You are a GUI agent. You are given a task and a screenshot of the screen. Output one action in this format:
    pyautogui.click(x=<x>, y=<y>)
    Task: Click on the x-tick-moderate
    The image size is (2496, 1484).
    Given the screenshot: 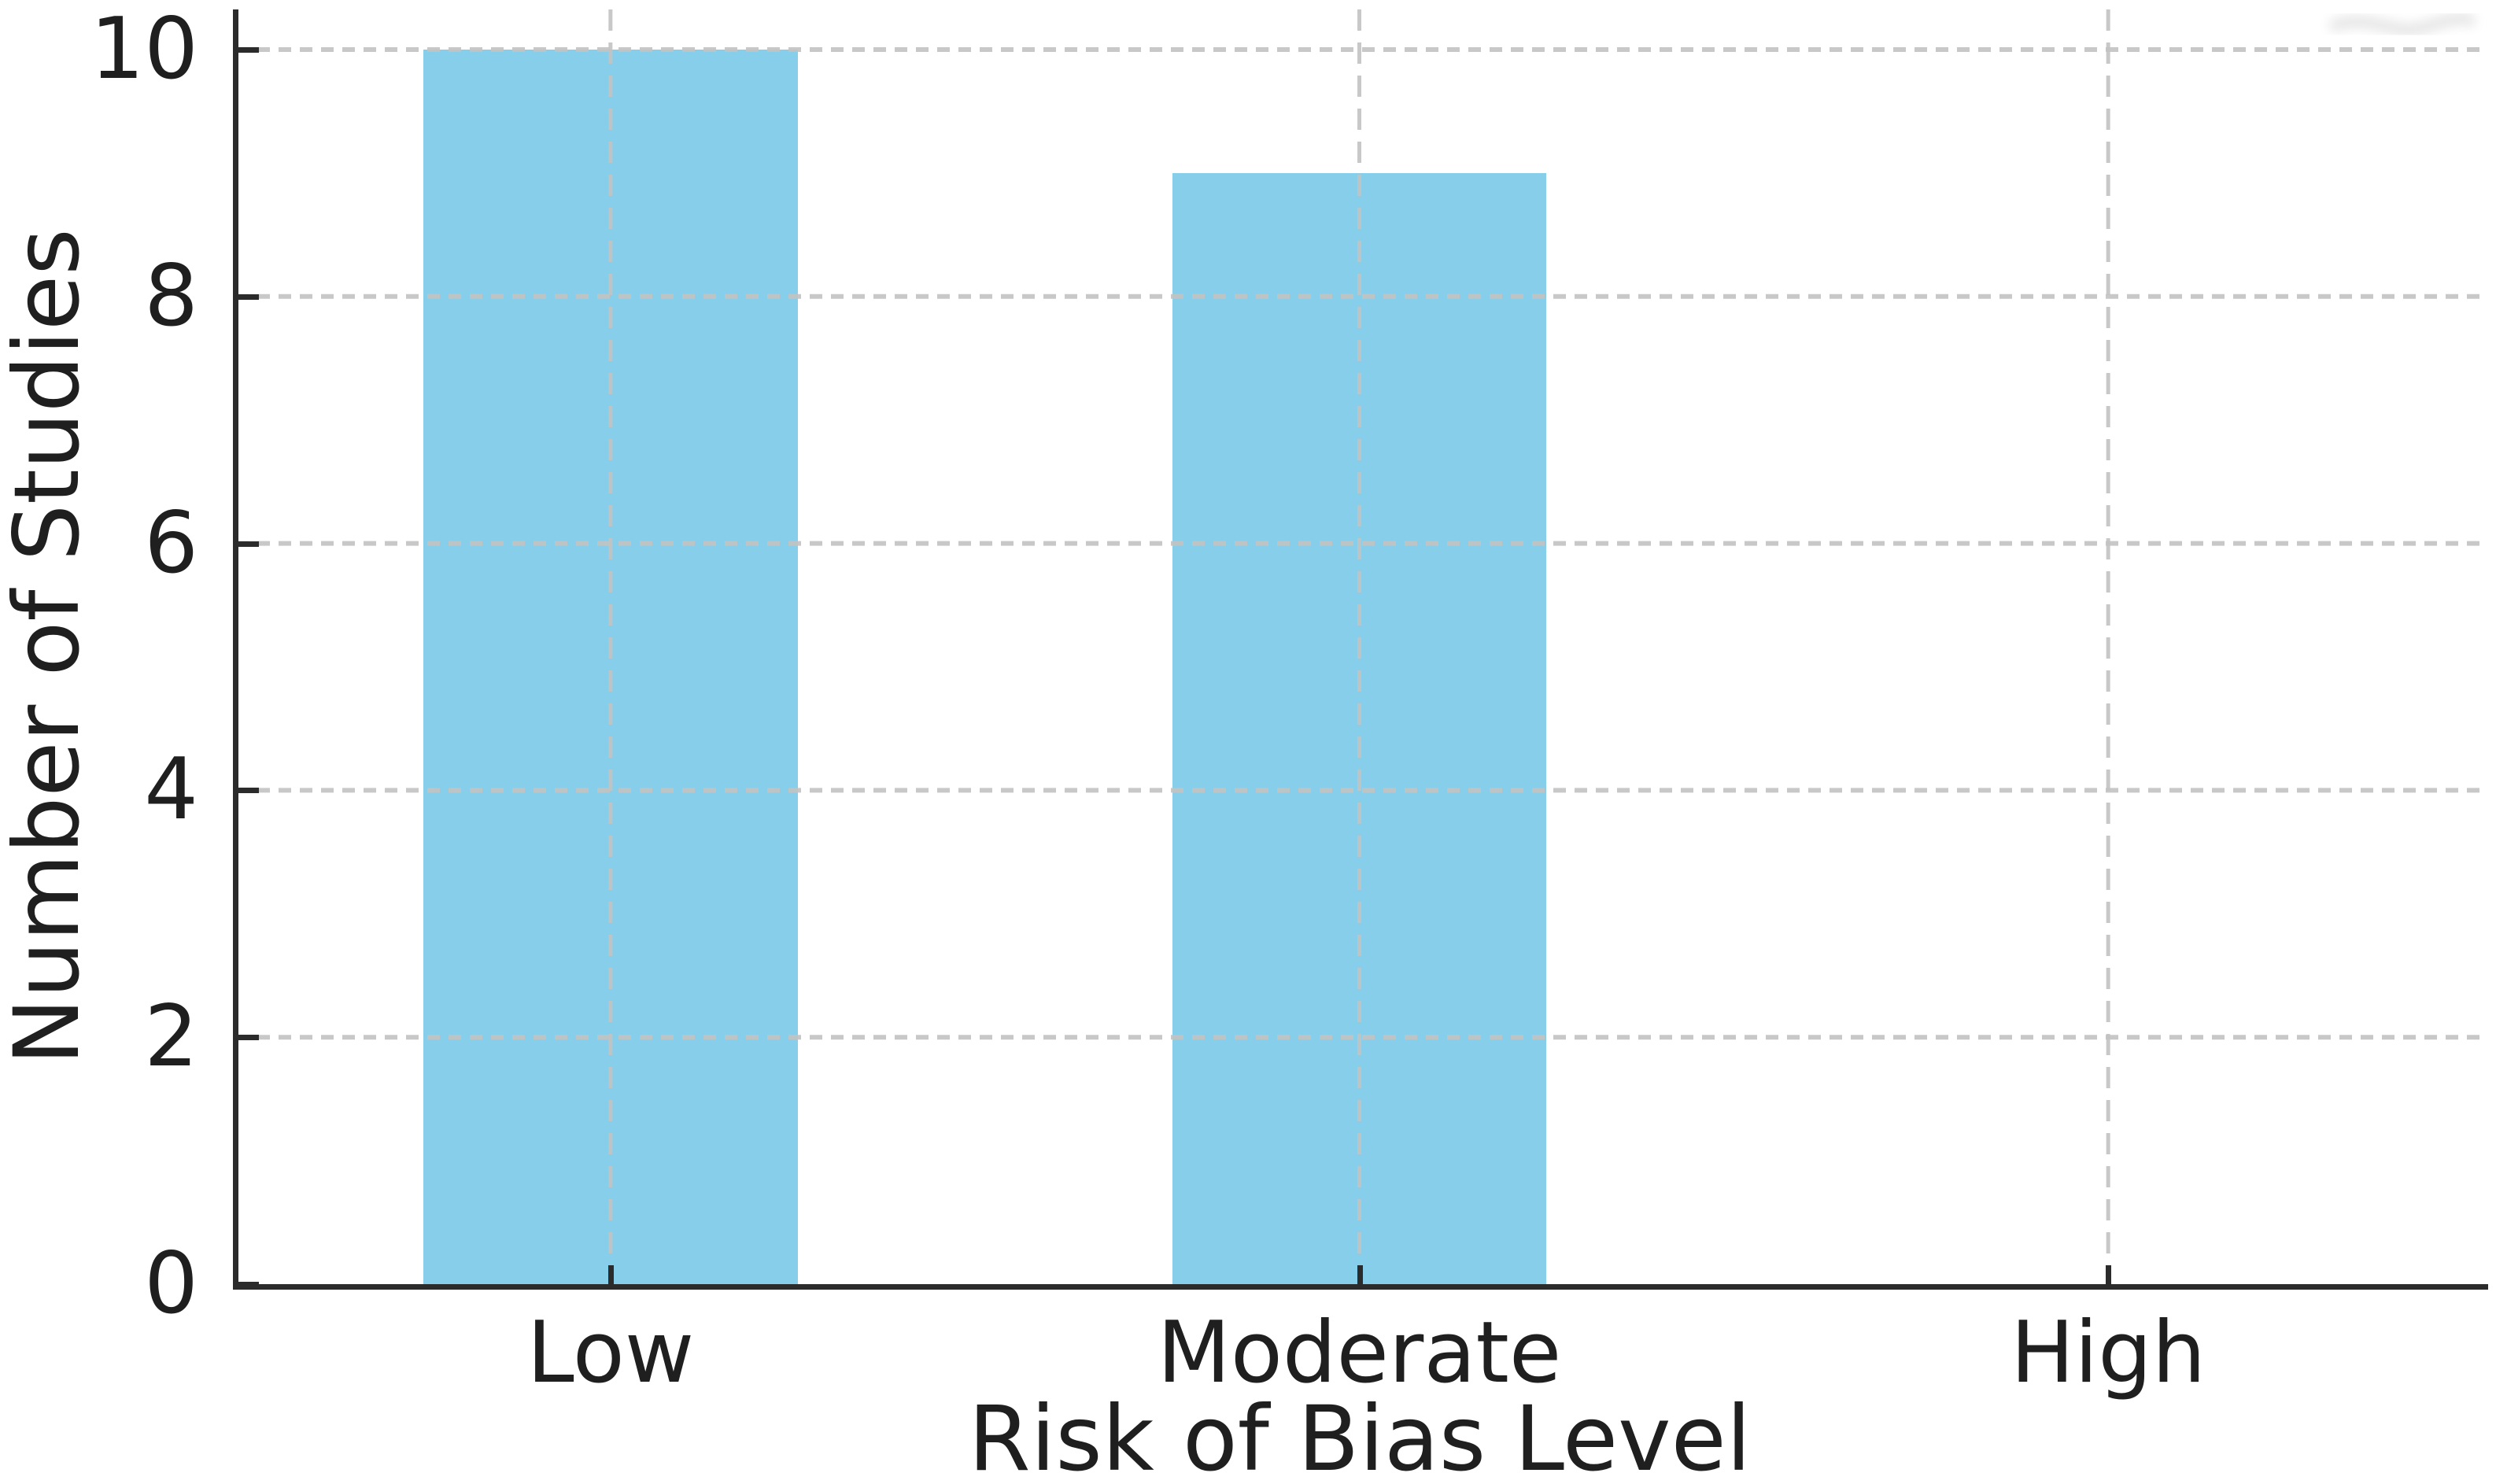 What is the action you would take?
    pyautogui.click(x=1360, y=1274)
    